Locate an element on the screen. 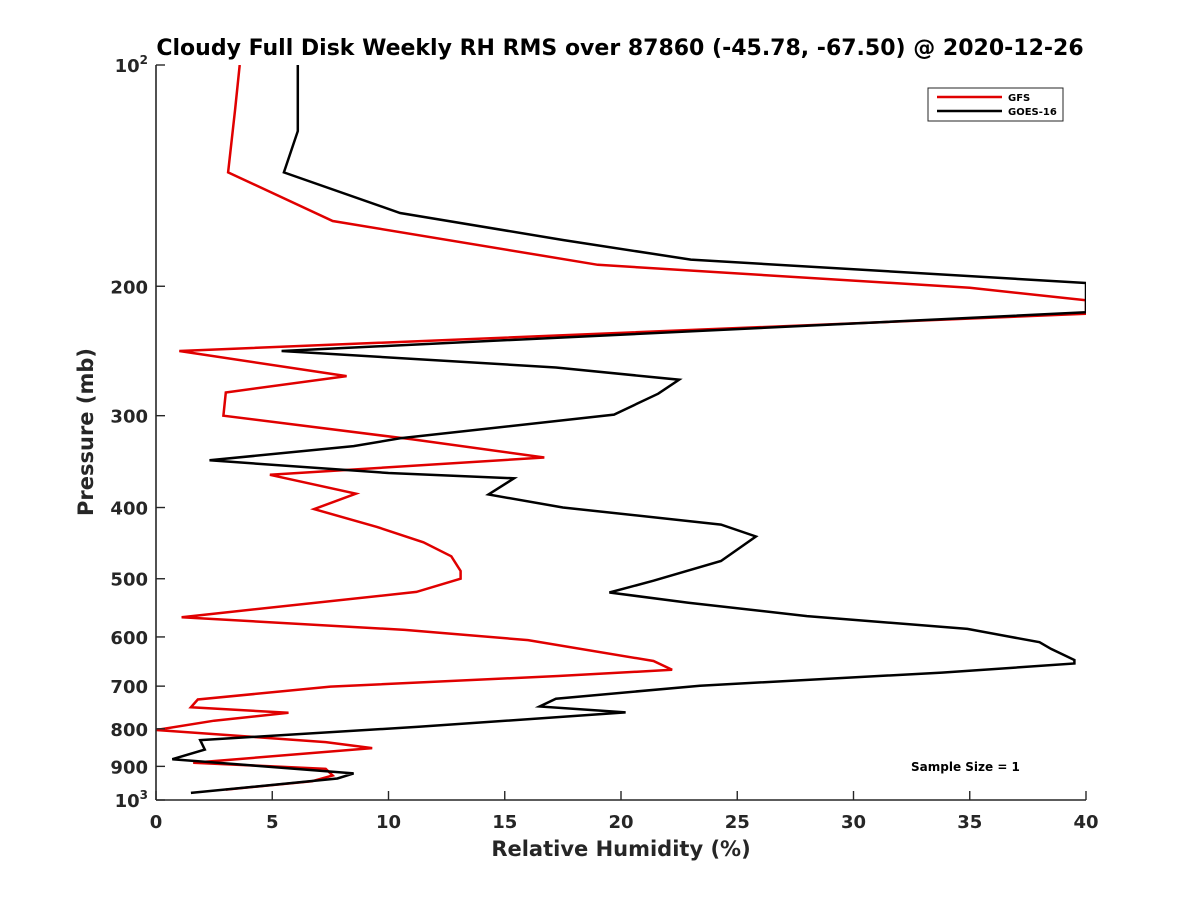 This screenshot has width=1200, height=900. x-tick-label: 40 is located at coordinates (1085, 822).